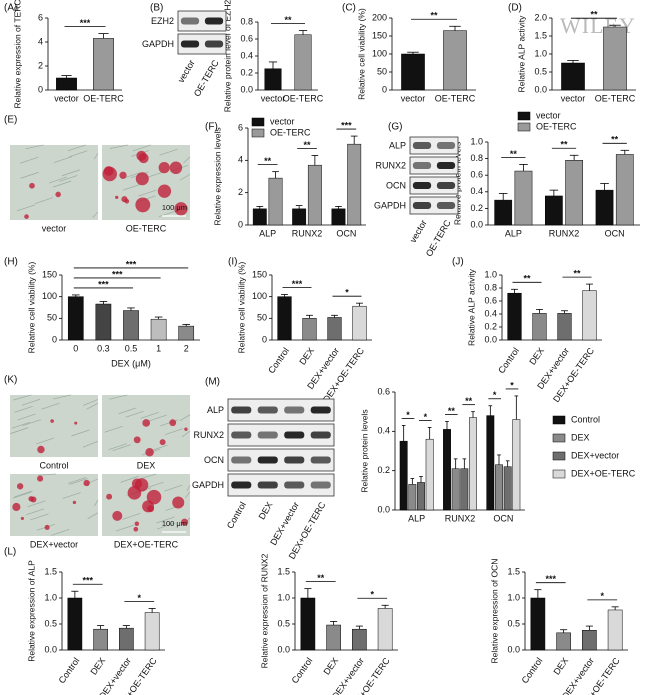 This screenshot has height=695, width=650. Describe the element at coordinates (307, 233) in the screenshot. I see `x-tick-label: RUNX2` at that location.